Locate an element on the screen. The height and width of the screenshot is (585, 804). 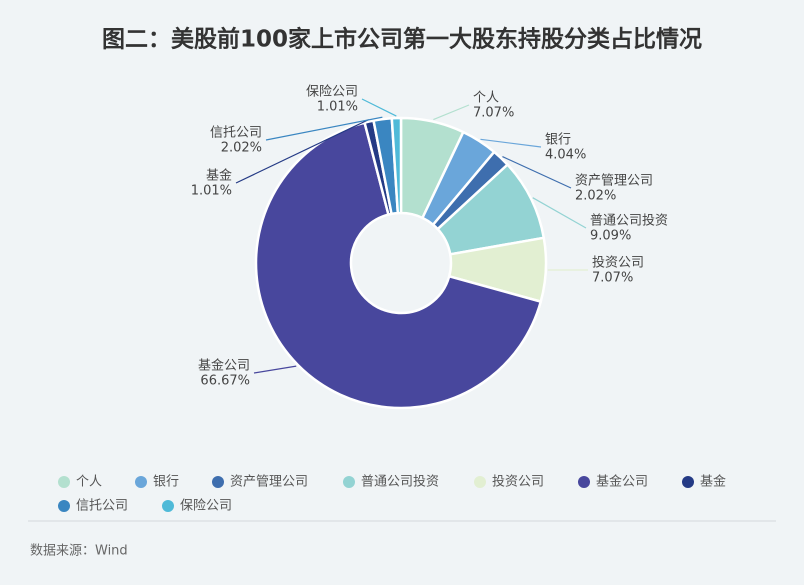
value-label: 4.04% is located at coordinates (565, 155).